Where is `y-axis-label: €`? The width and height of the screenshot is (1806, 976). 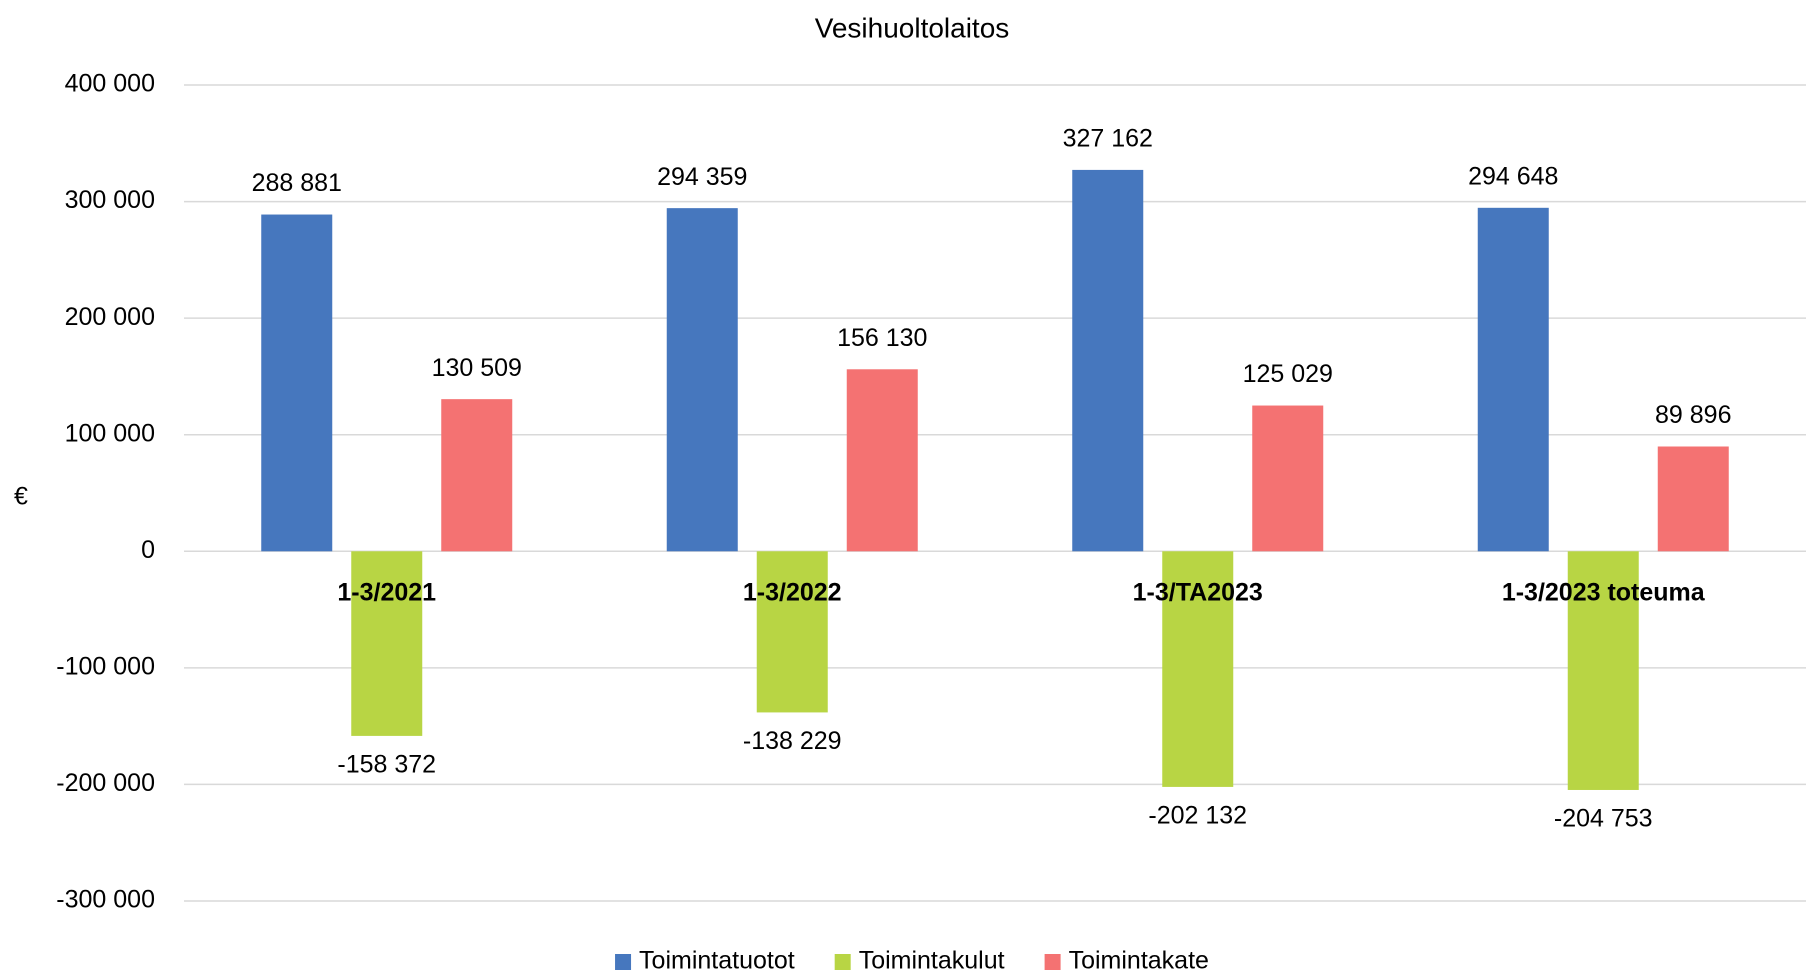
y-axis-label: € is located at coordinates (21, 497).